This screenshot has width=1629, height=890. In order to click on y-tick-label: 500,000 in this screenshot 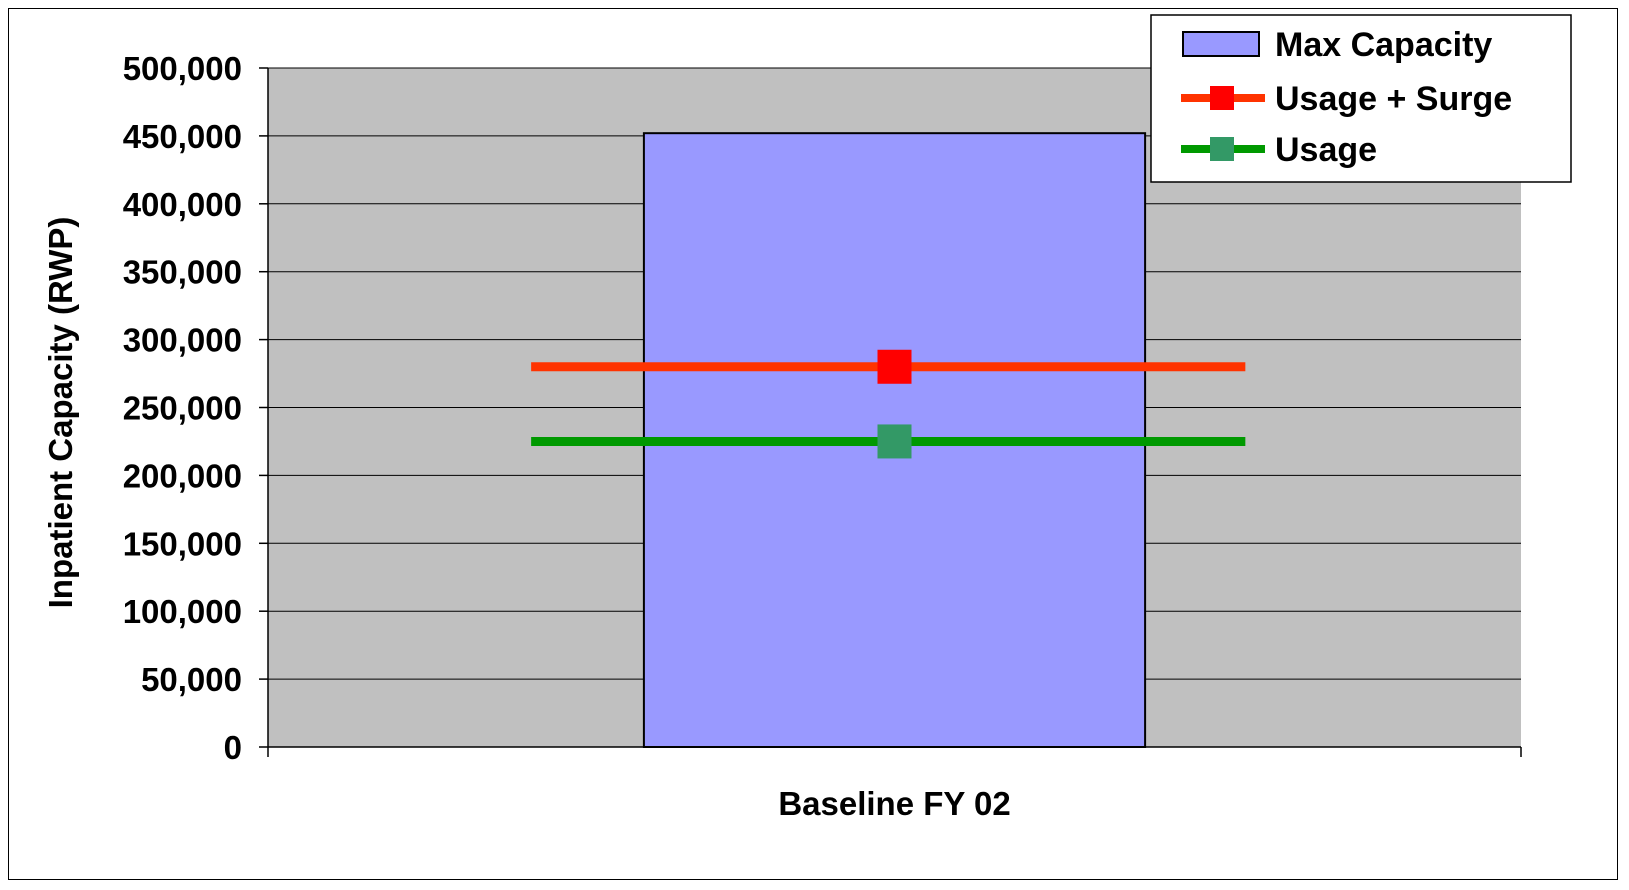, I will do `click(182, 68)`.